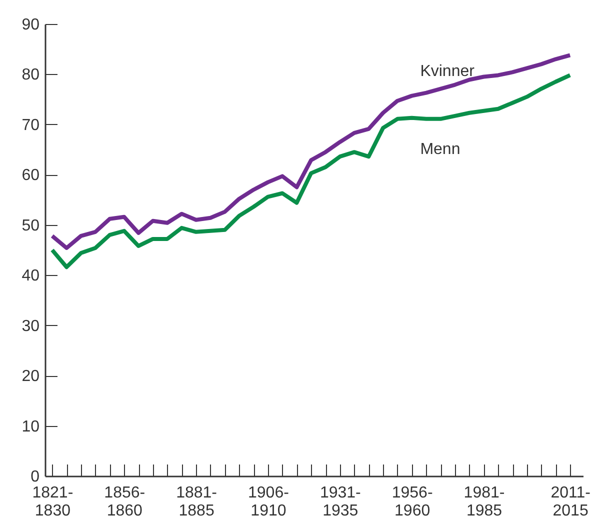  I want to click on x-tick-label: 1981- 1985, so click(484, 502).